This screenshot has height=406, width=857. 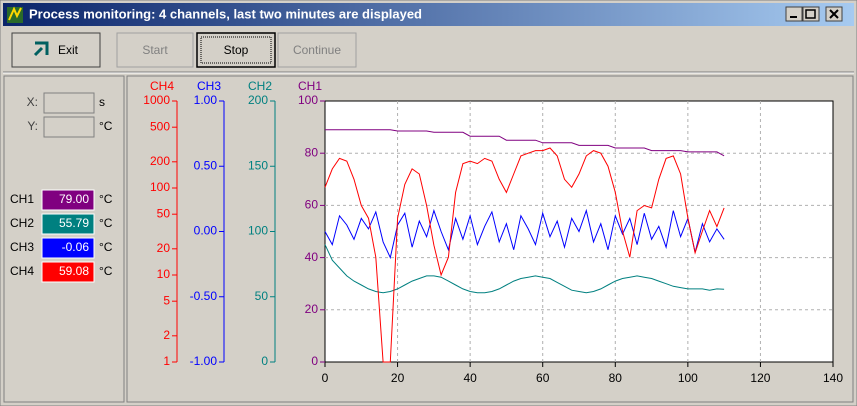 I want to click on y-tick-label: 0.50, so click(x=206, y=165).